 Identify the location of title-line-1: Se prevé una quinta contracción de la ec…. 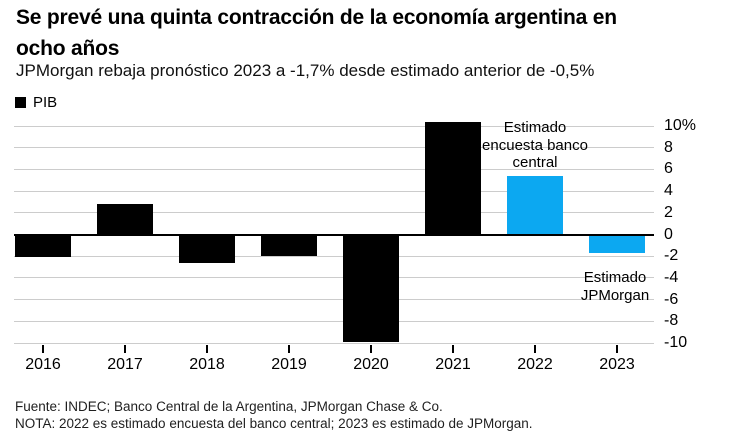
(316, 17).